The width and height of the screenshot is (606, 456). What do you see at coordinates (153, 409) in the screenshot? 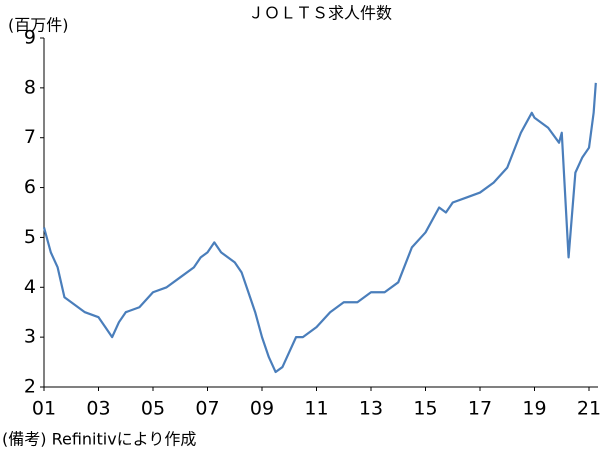
I see `x-tick-label: 05` at bounding box center [153, 409].